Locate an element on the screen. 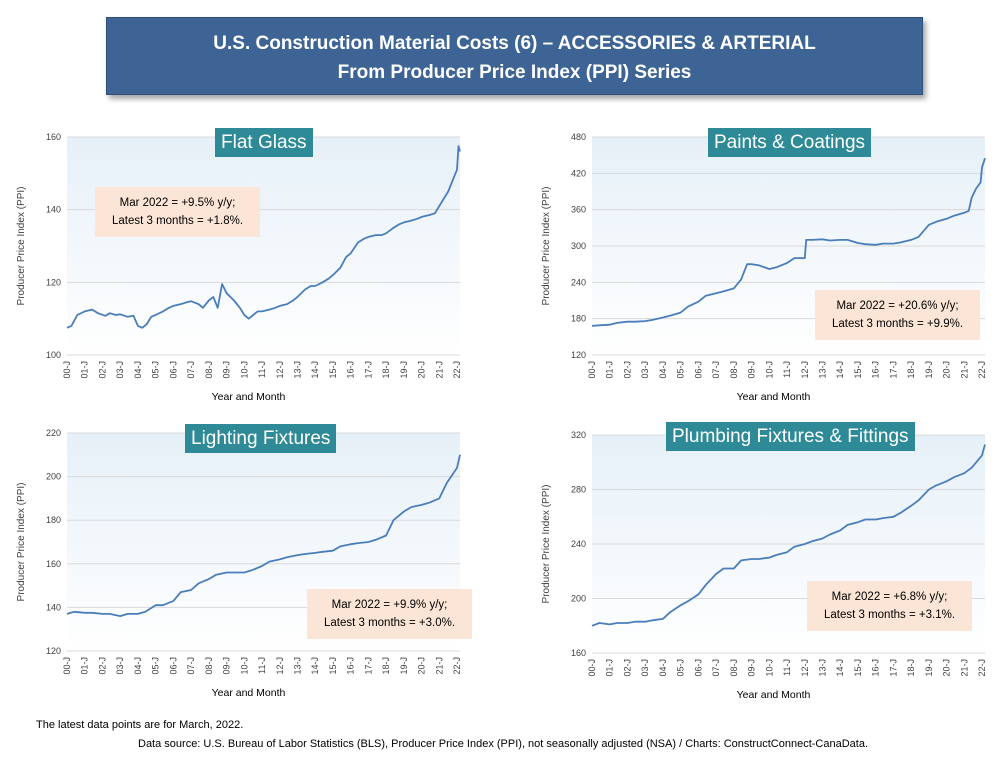  chart-title: Lighting Fixtures is located at coordinates (261, 438).